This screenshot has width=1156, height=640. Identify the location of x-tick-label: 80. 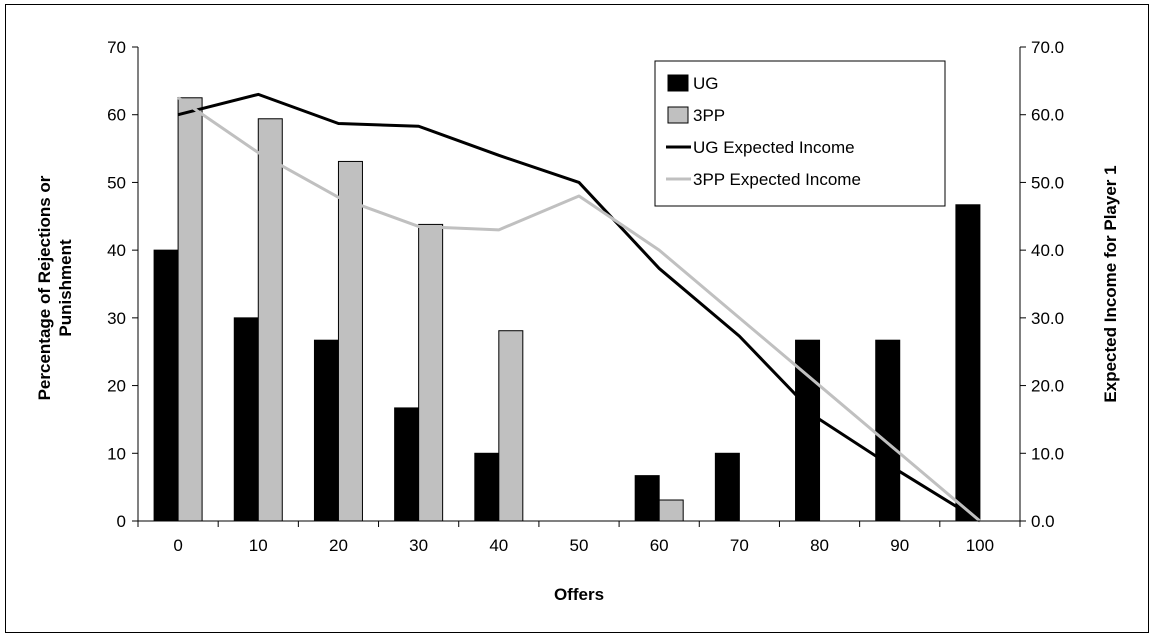
(819, 545).